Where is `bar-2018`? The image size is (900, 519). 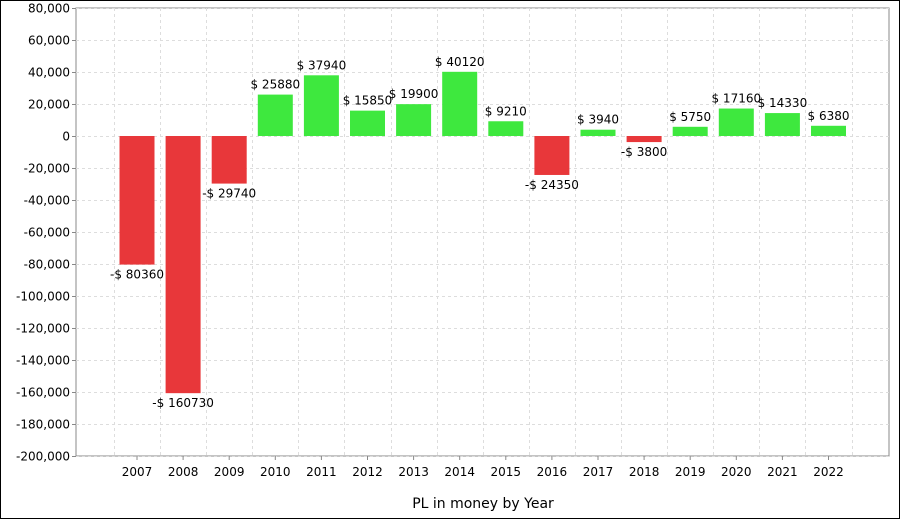 bar-2018 is located at coordinates (644, 139).